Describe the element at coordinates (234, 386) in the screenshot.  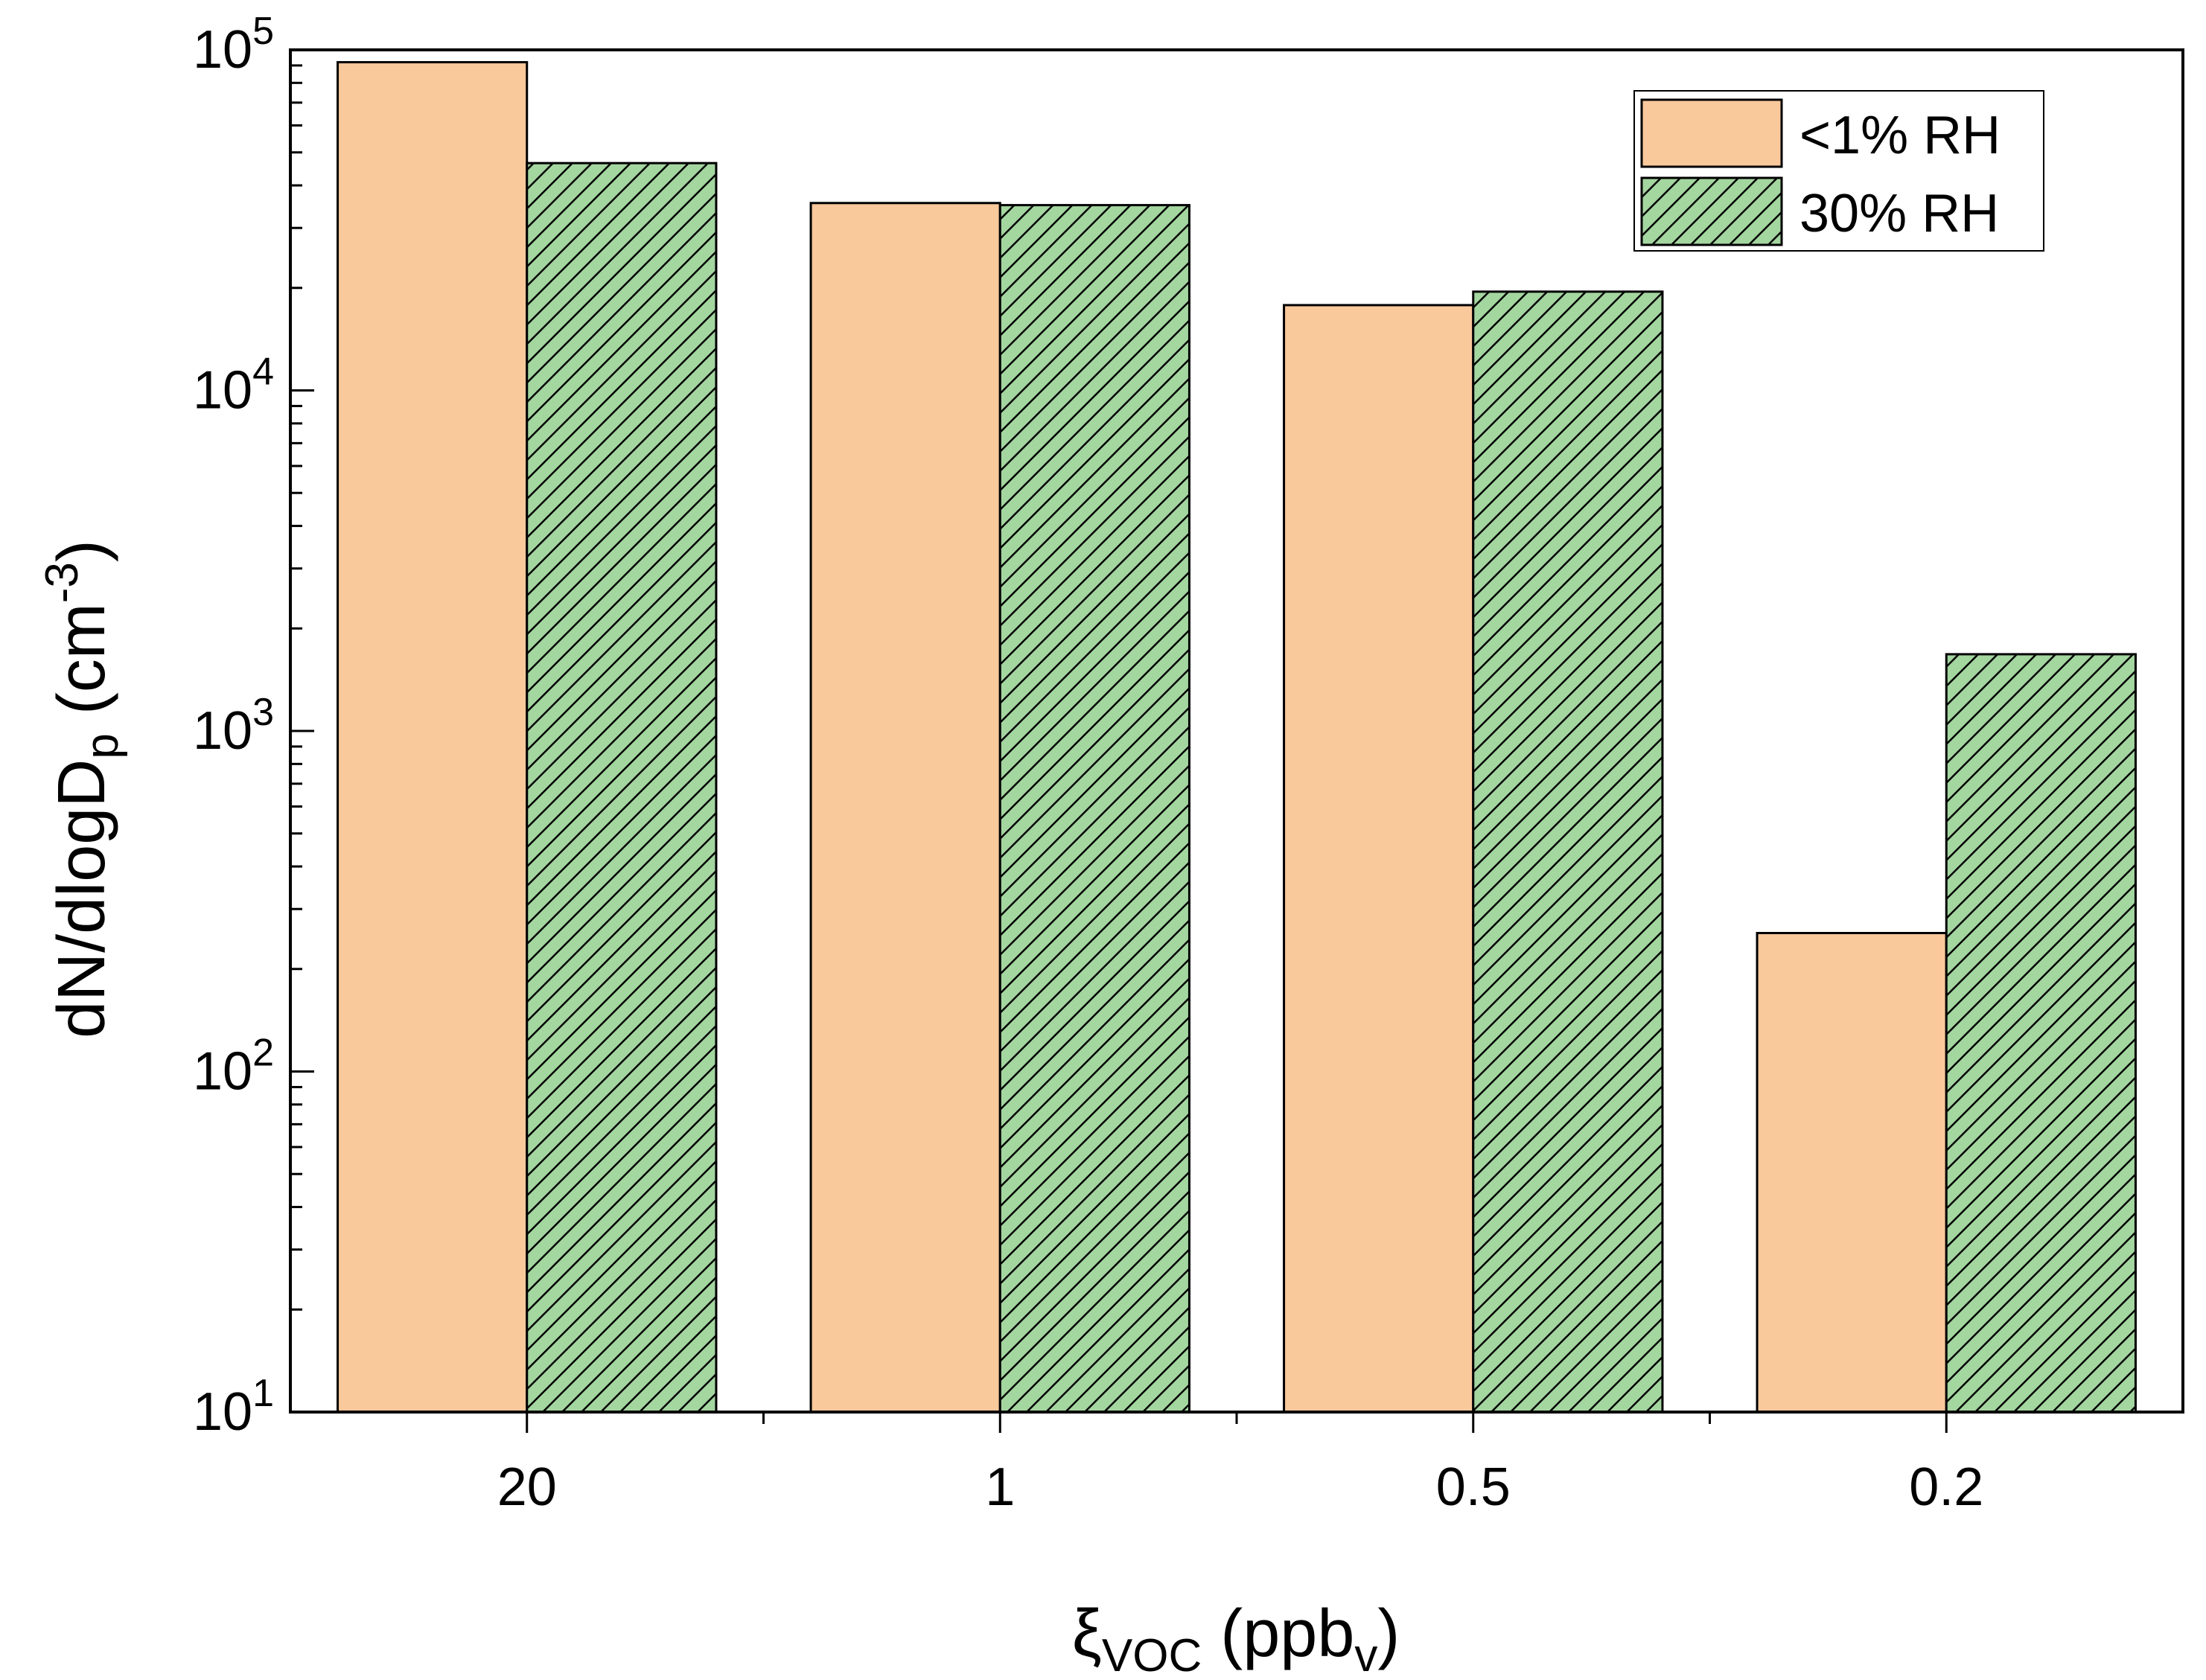
I see `y-tick-label: 10⁴` at that location.